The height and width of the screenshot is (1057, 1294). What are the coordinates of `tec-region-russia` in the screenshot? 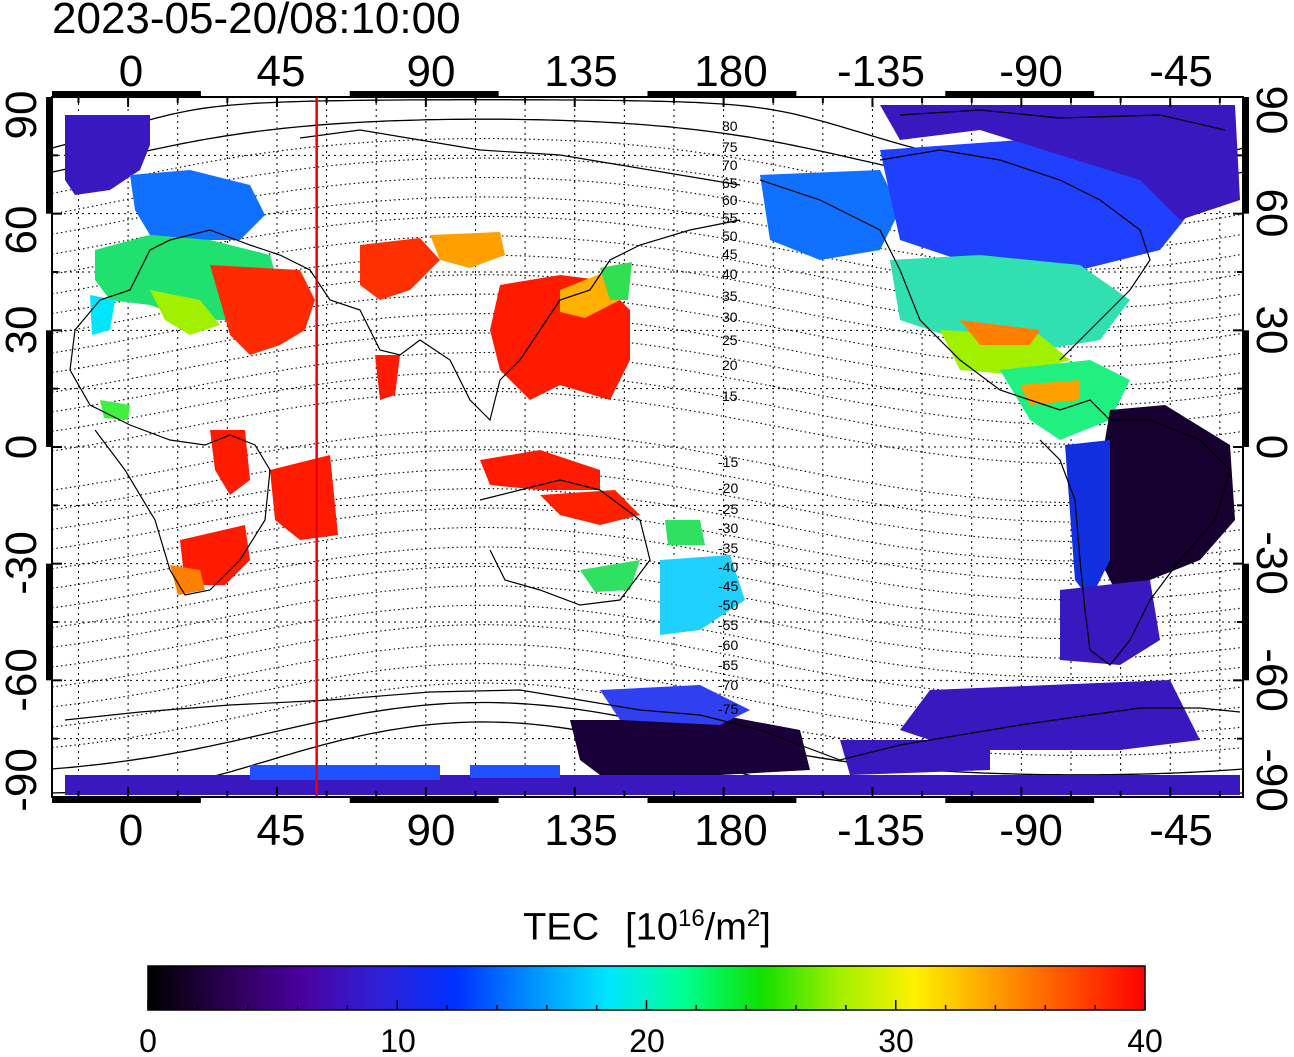 It's located at (400, 269).